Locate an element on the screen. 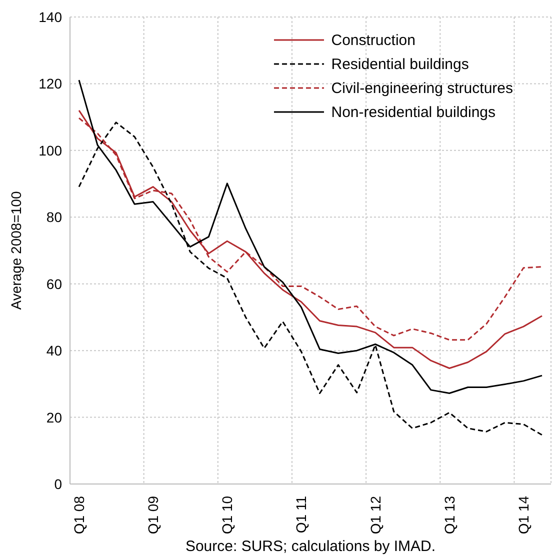 The width and height of the screenshot is (553, 559). x-tick-label: Q1 12 is located at coordinates (375, 515).